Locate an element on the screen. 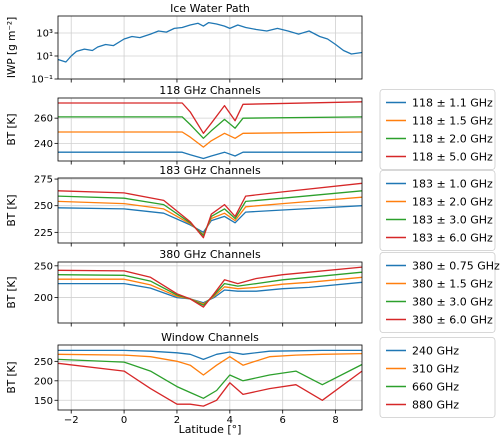 The width and height of the screenshot is (500, 440). panel-title: 118 GHz Channels is located at coordinates (210, 90).